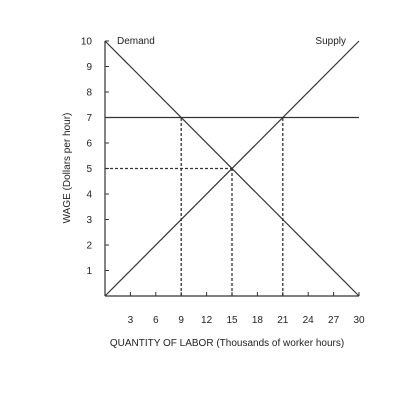 Image resolution: width=400 pixels, height=400 pixels. I want to click on y-tick-label: 1, so click(89, 271).